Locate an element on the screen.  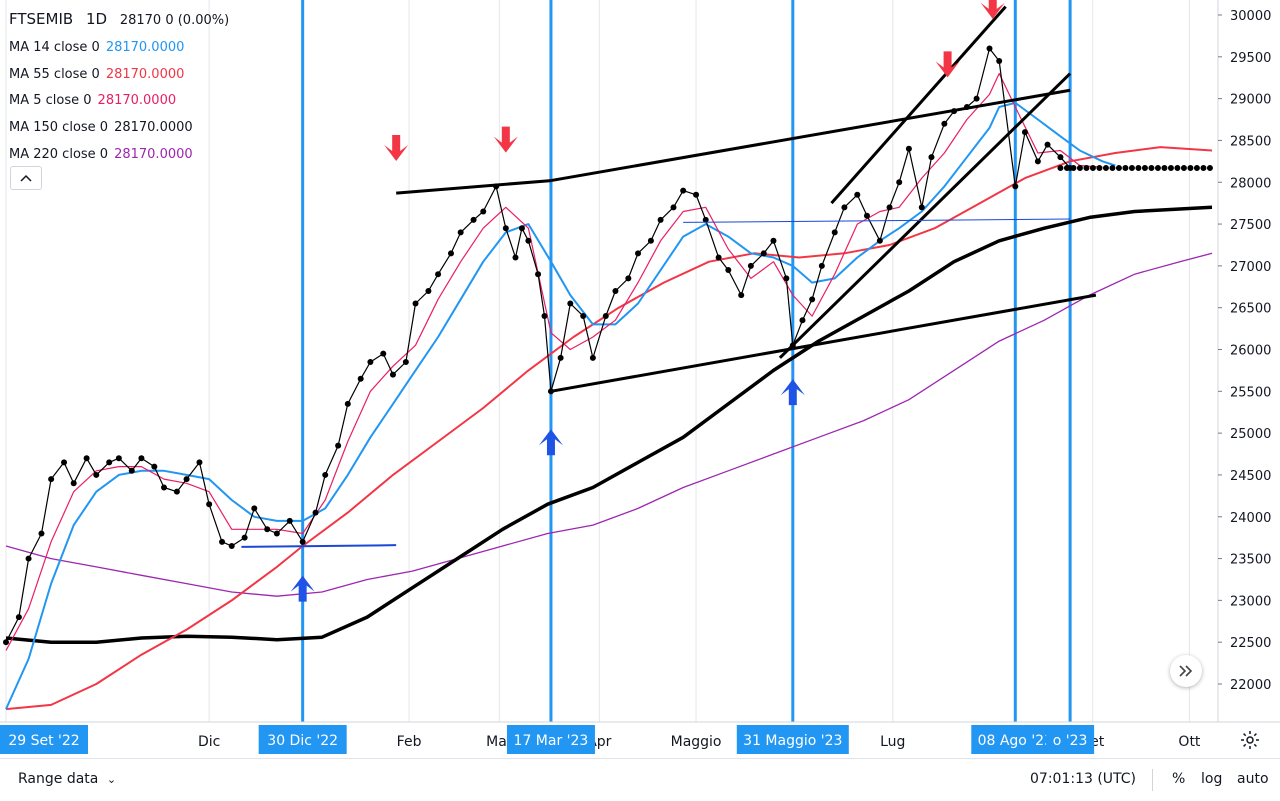
log-scale-button: log is located at coordinates (1212, 779).